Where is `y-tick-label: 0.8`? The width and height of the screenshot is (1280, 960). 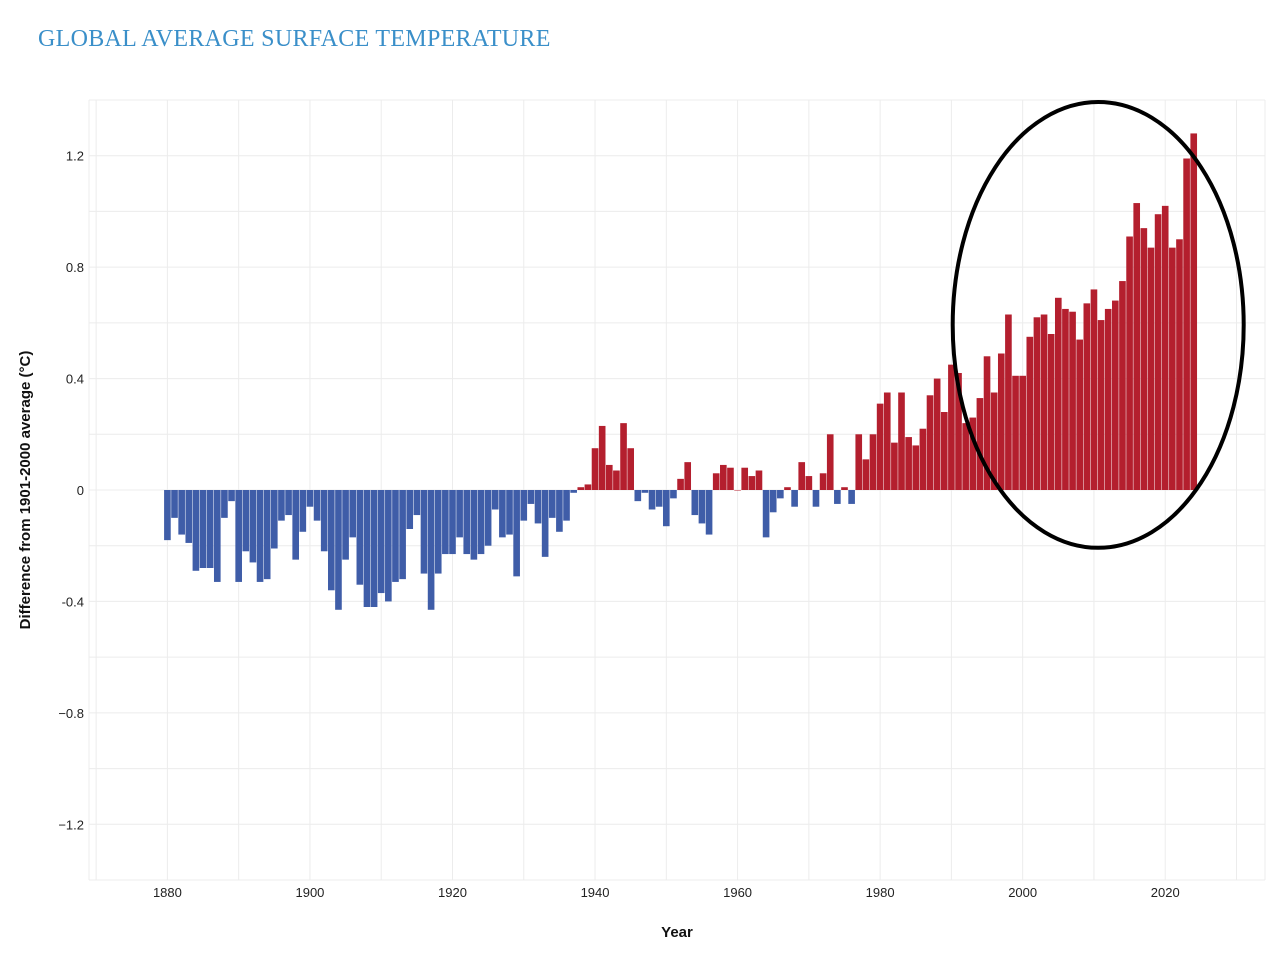 y-tick-label: 0.8 is located at coordinates (75, 267).